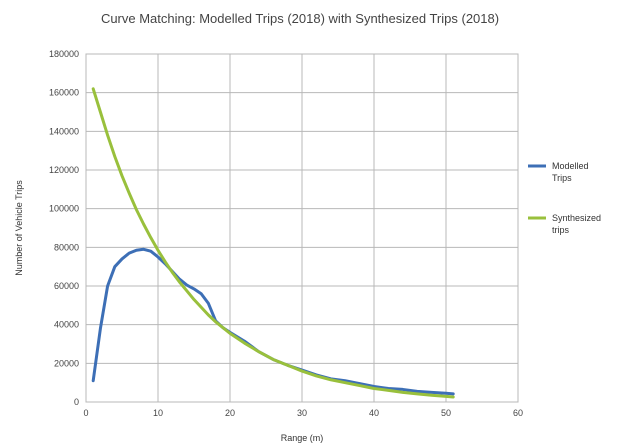  What do you see at coordinates (66, 363) in the screenshot?
I see `y-tick-label: 20000` at bounding box center [66, 363].